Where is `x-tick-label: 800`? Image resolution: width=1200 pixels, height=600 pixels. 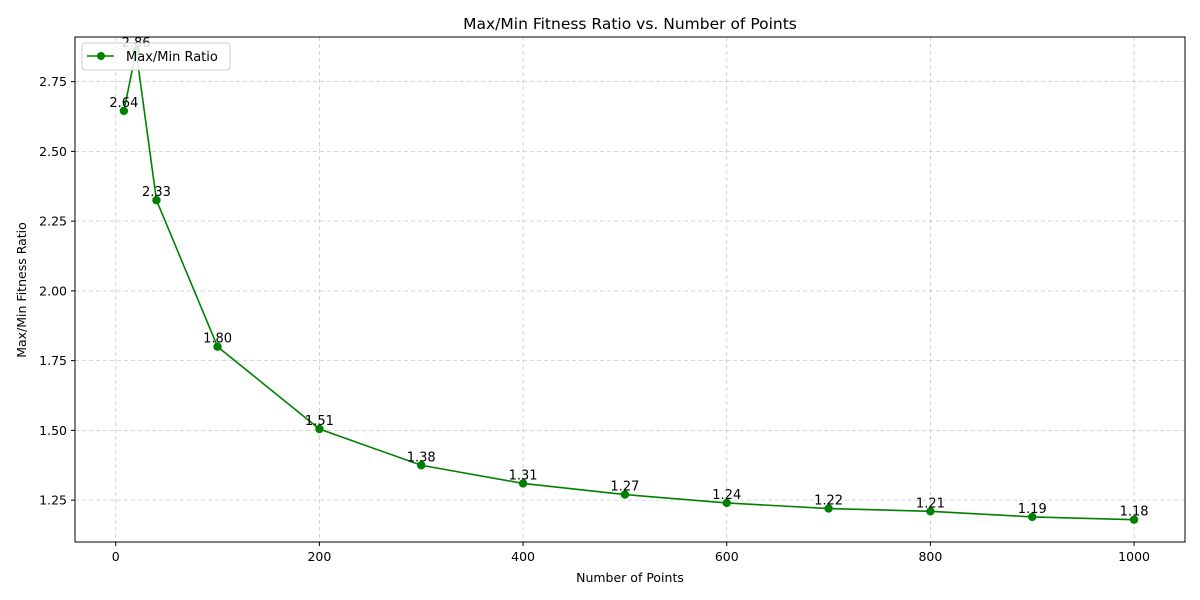
x-tick-label: 800 is located at coordinates (930, 556).